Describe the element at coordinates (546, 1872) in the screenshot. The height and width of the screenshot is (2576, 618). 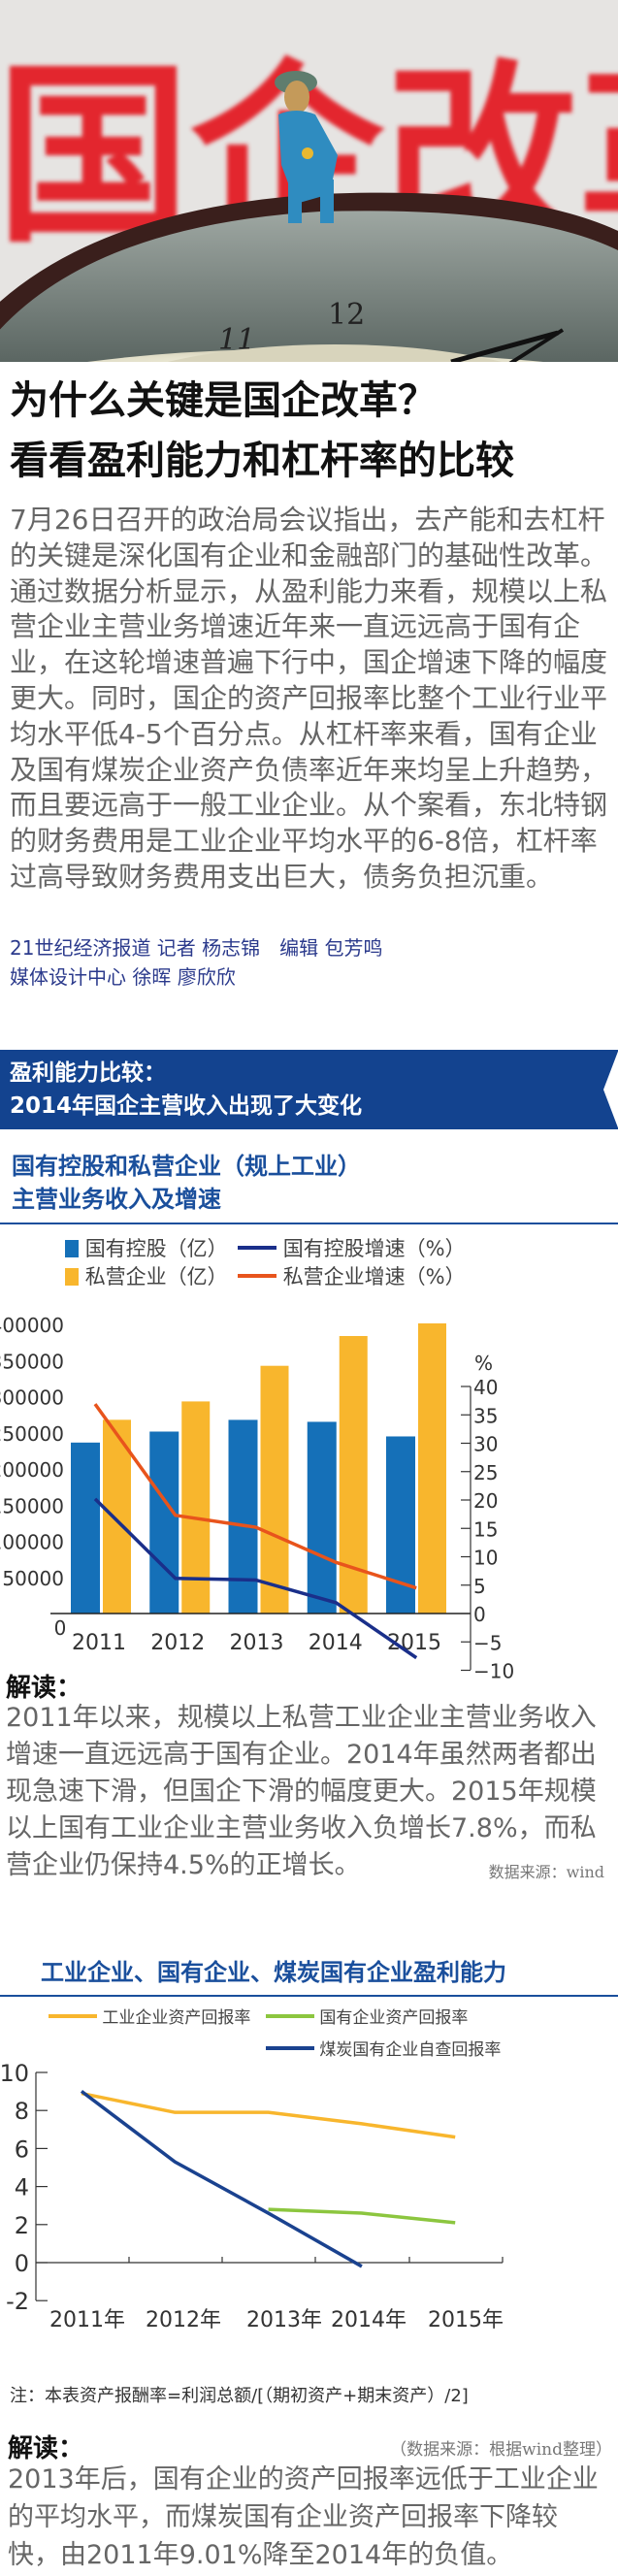
I see `analysis1-source: 数据来源：wind` at that location.